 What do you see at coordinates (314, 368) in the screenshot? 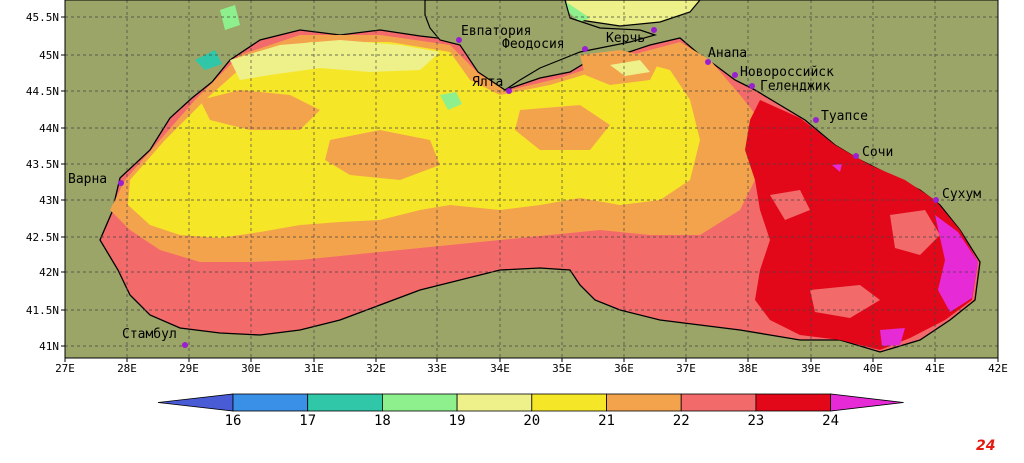
I see `lon-tick-label: 31E` at bounding box center [314, 368].